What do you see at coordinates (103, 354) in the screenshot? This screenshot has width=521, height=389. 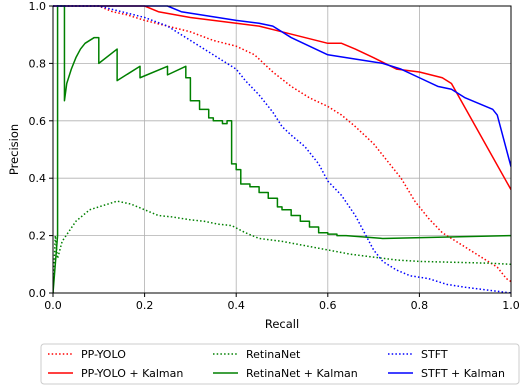 I see `legend-label-0: PP-YOLO` at bounding box center [103, 354].